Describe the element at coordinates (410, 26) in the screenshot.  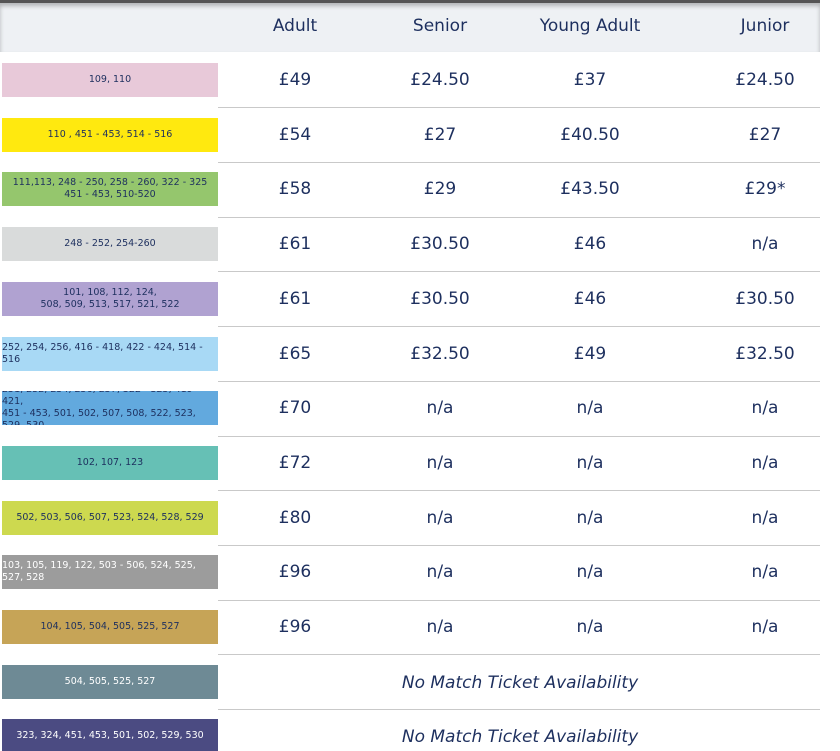
I see `header-bar` at that location.